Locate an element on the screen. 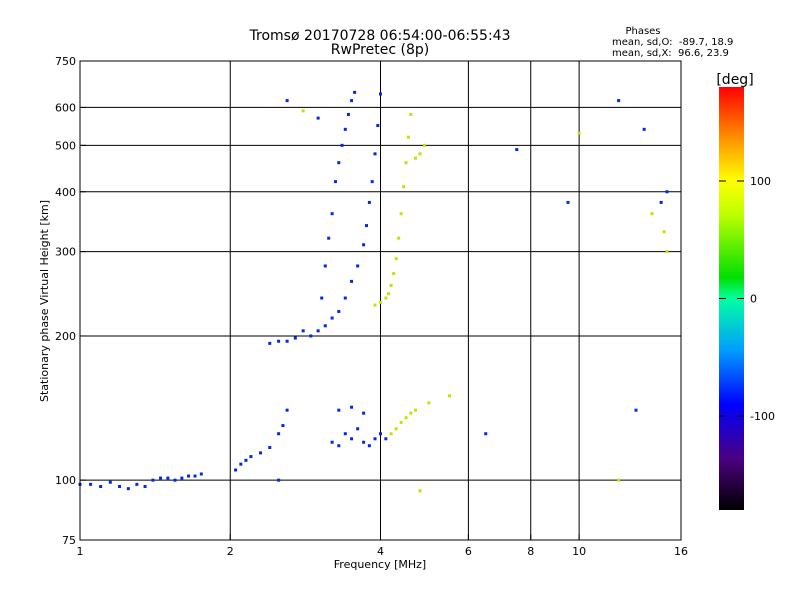  x-tick-label: 10 is located at coordinates (579, 551).